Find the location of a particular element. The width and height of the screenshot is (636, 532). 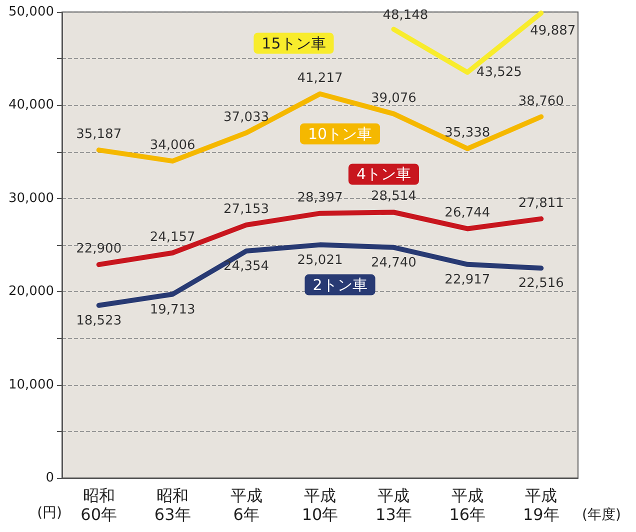

data-label: 34,006 is located at coordinates (173, 146).